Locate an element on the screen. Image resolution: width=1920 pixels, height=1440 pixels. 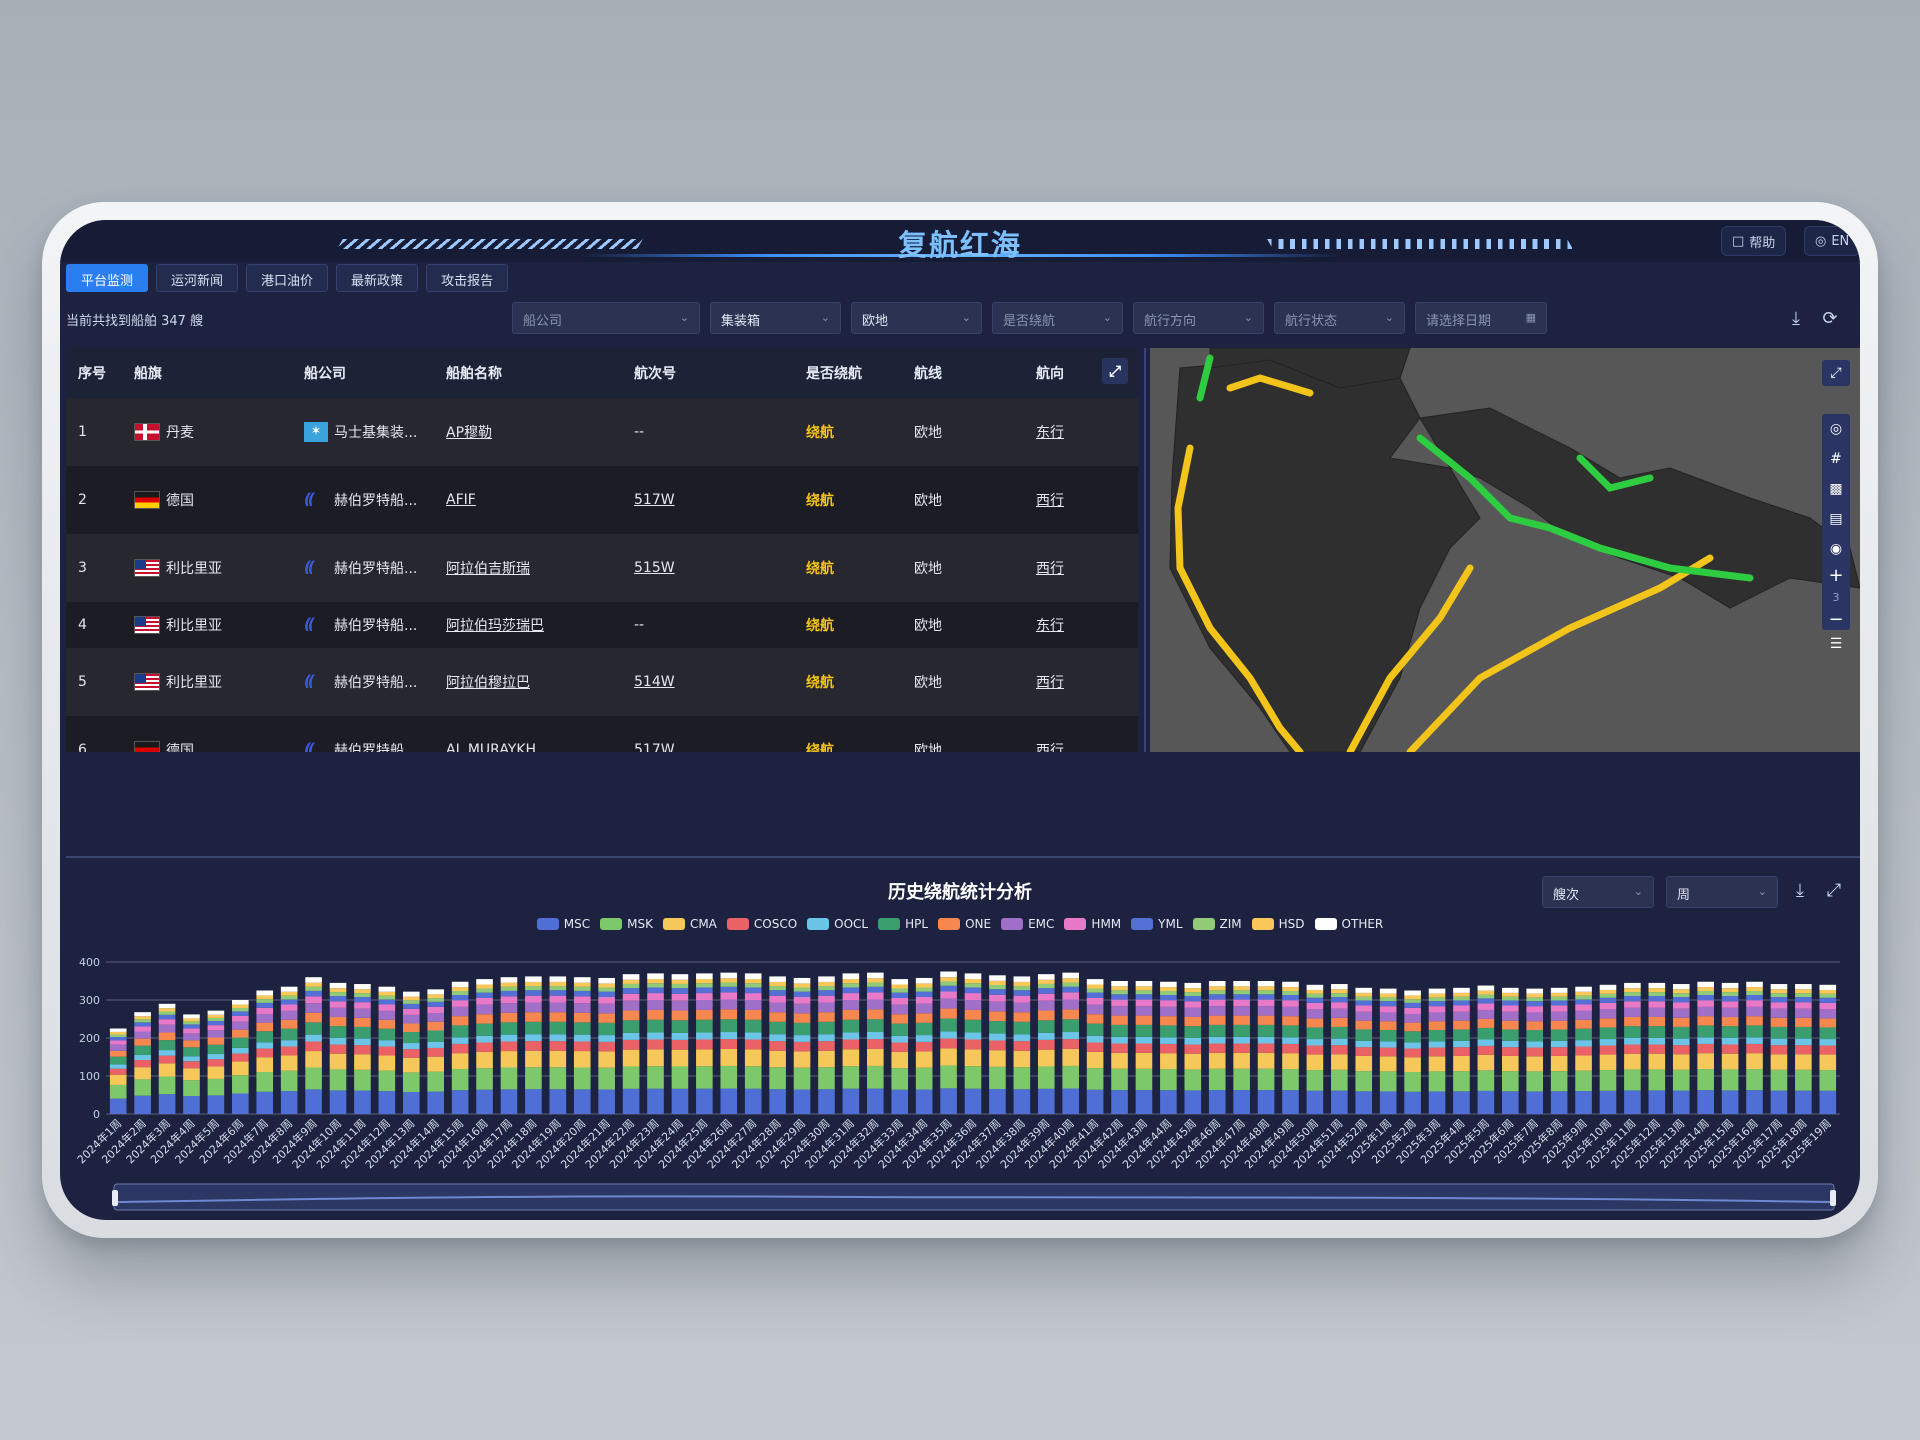
legend-item: YML is located at coordinates (1157, 924).